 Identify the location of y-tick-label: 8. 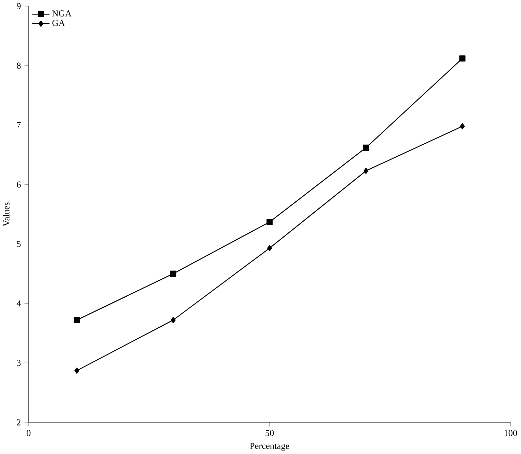
(19, 65).